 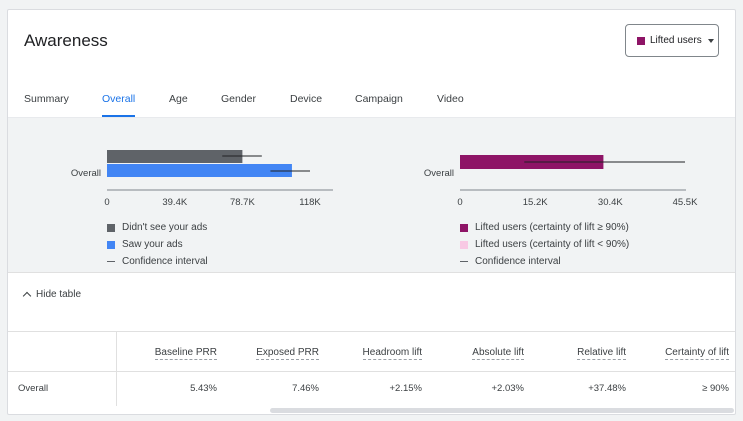 I want to click on bar-seen, so click(x=199, y=170).